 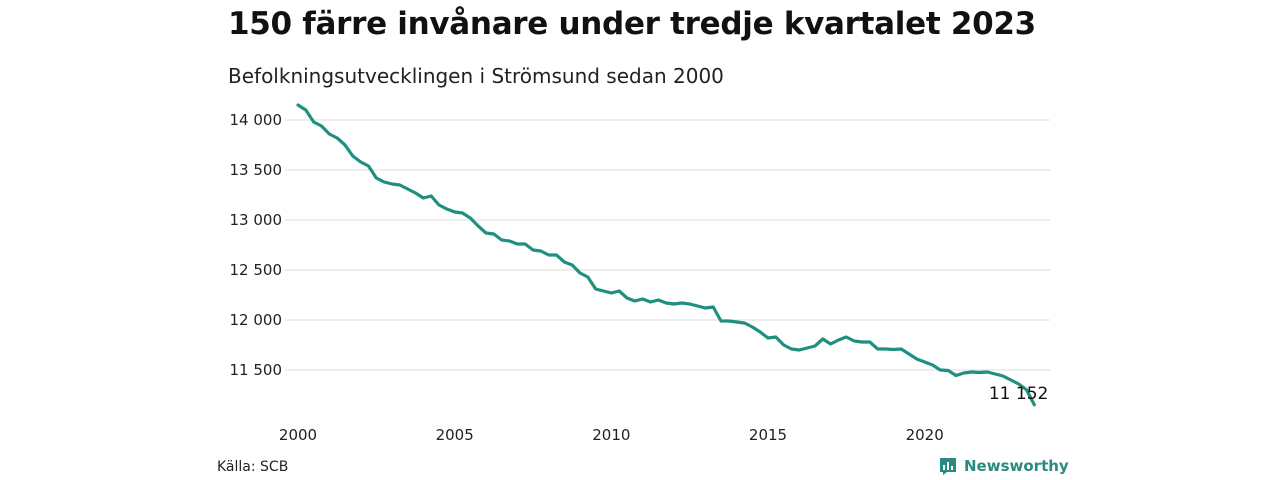 I want to click on y-tick-label: 12 000, so click(x=256, y=320).